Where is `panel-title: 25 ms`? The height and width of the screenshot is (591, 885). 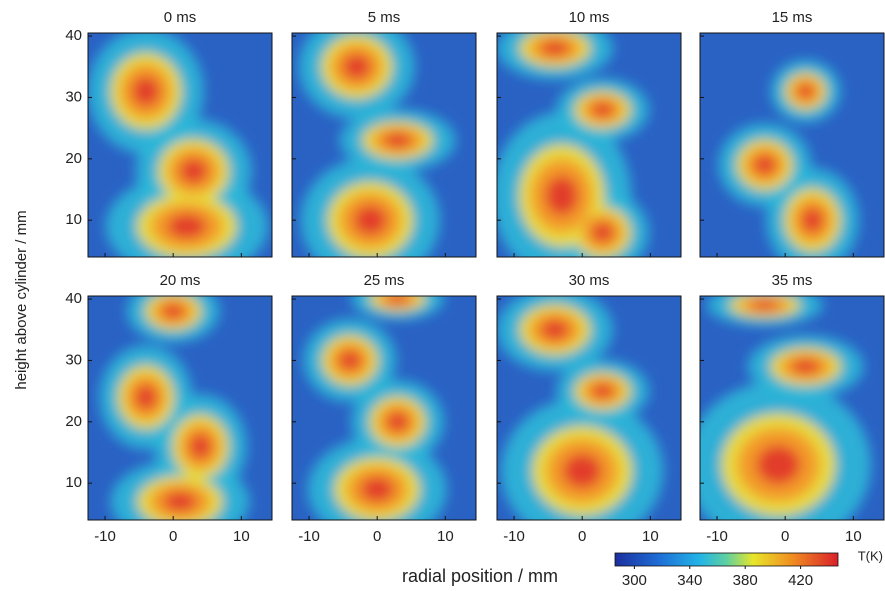 panel-title: 25 ms is located at coordinates (384, 280).